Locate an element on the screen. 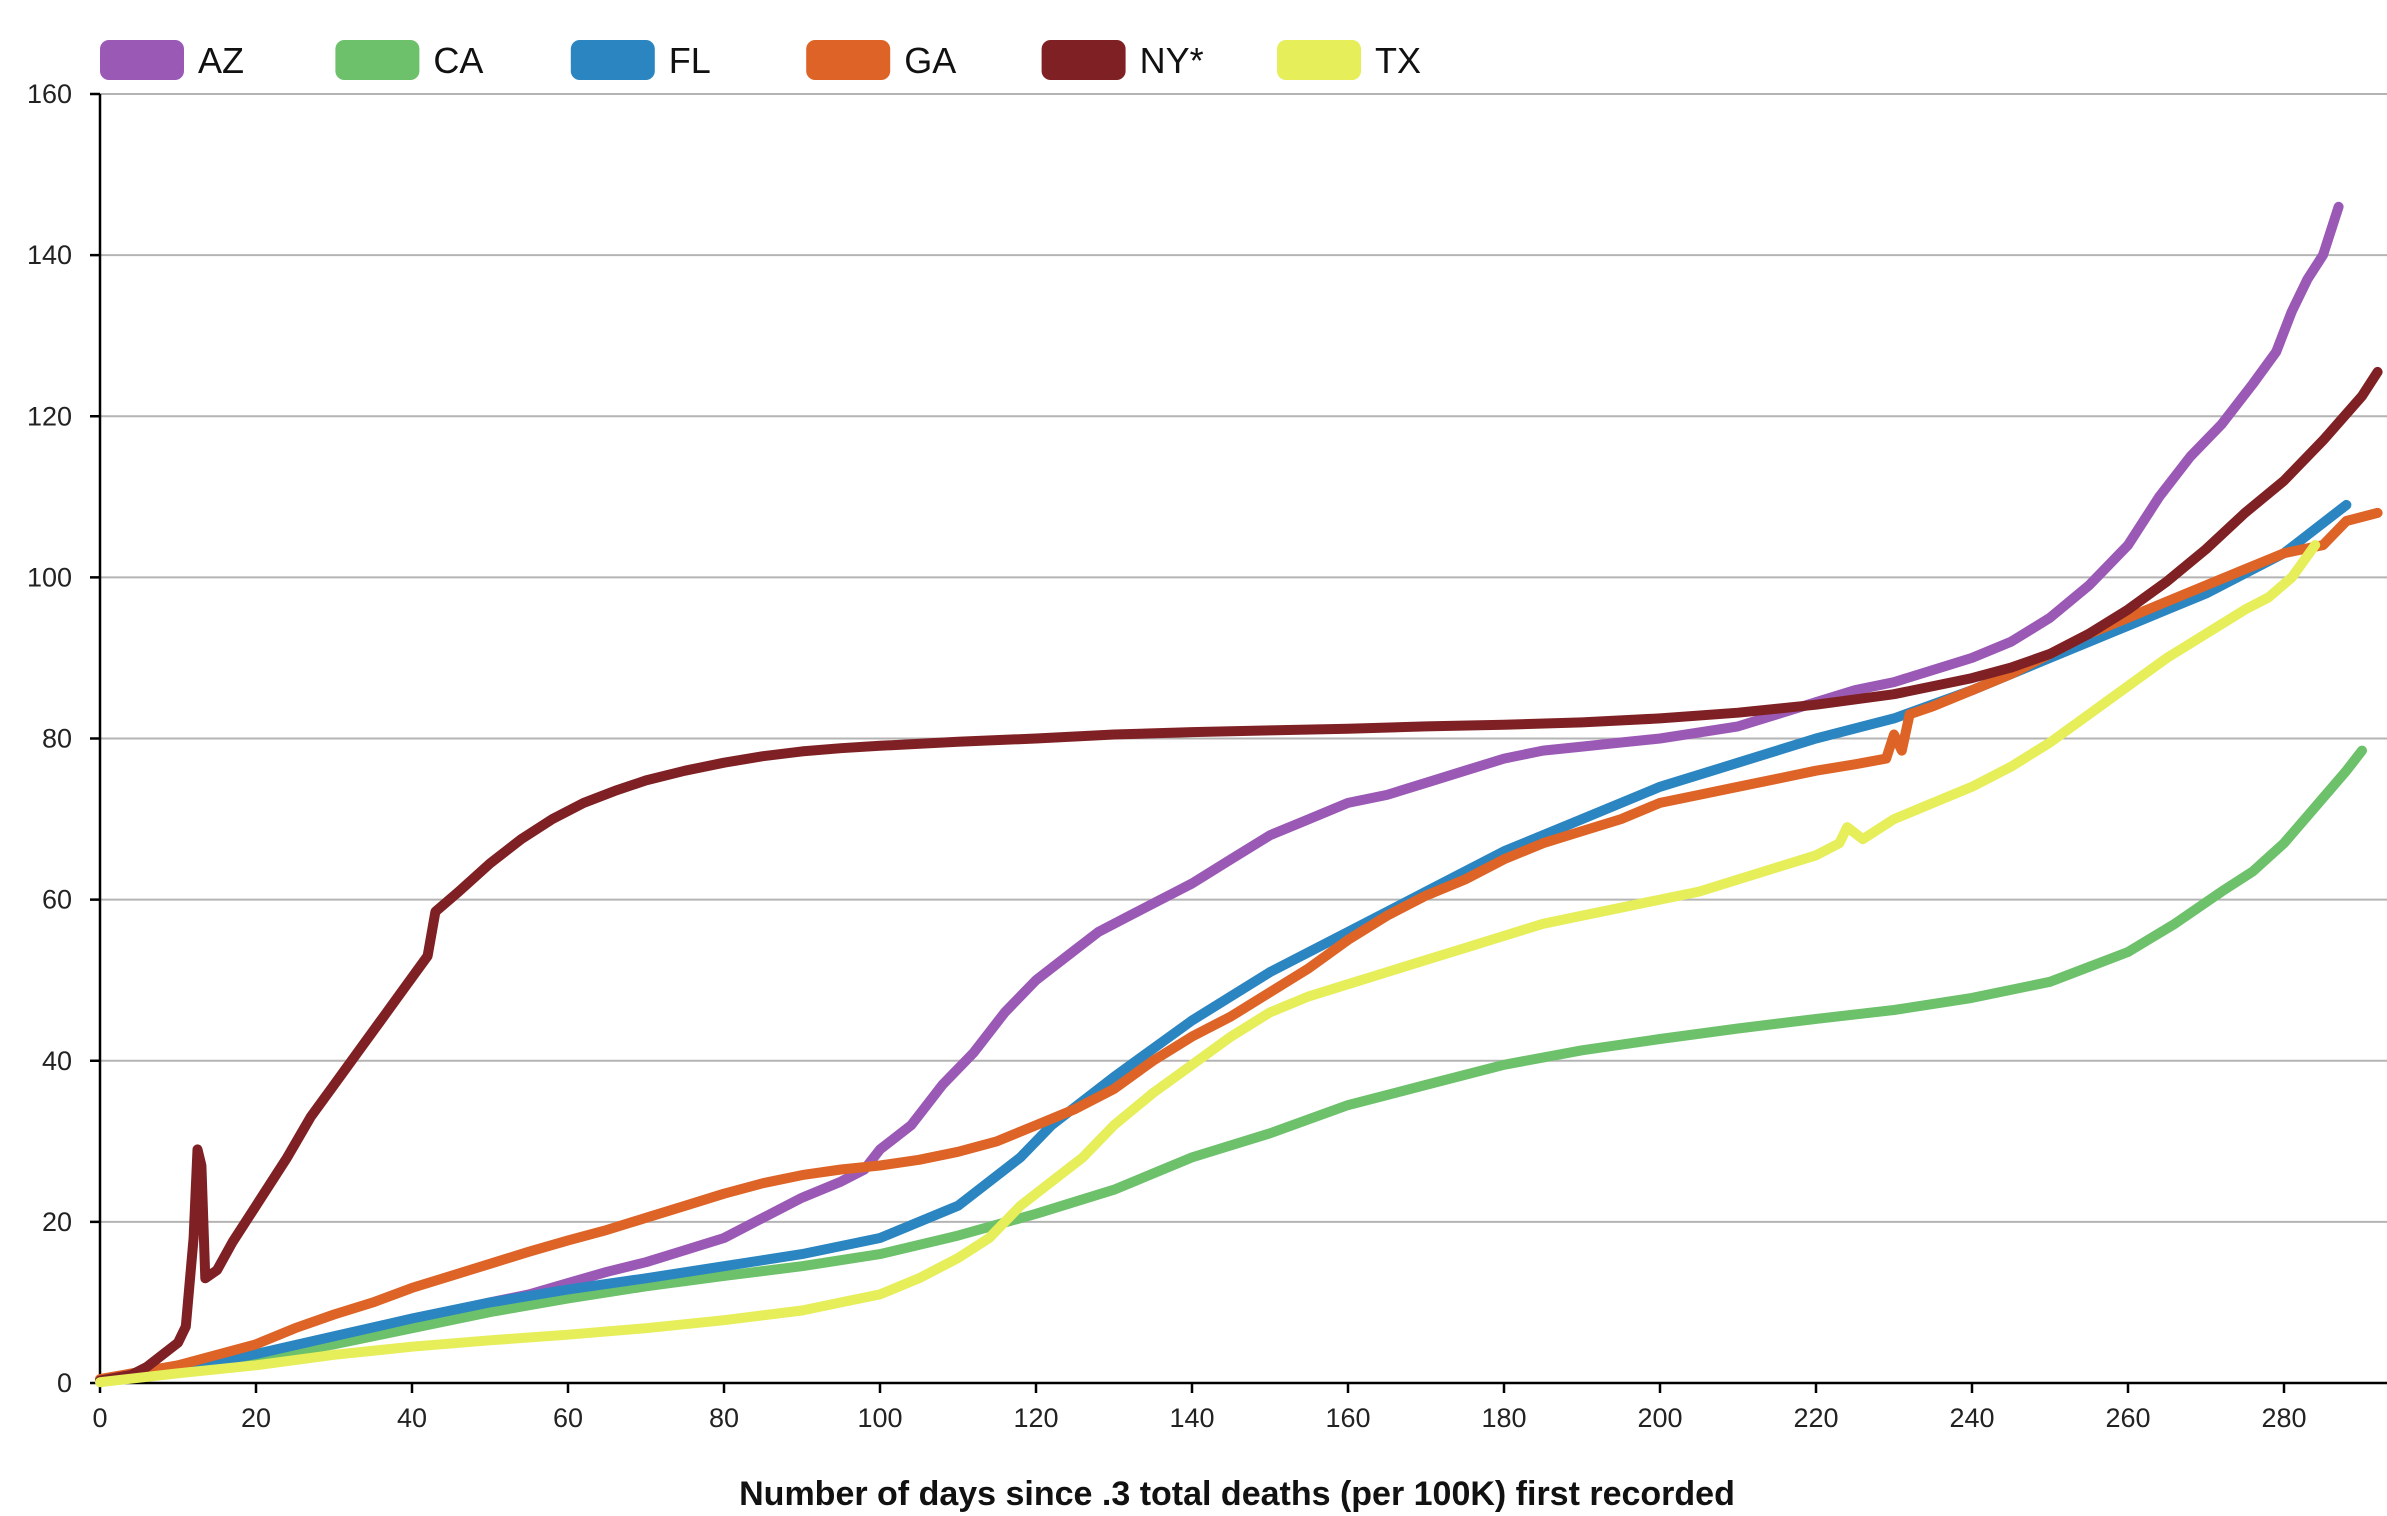 This screenshot has height=1516, width=2387. legend-swatch-ga is located at coordinates (848, 60).